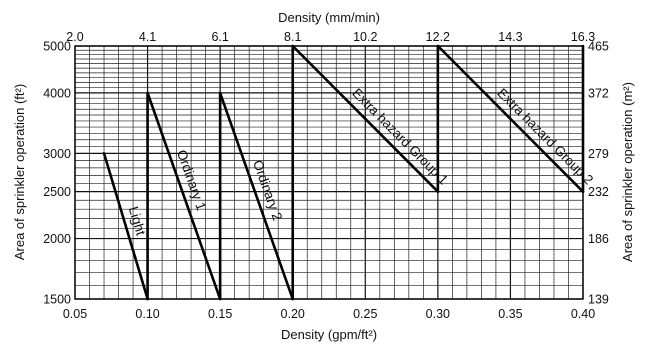  Describe the element at coordinates (438, 37) in the screenshot. I see `x-tick-label-top: 12.2` at that location.